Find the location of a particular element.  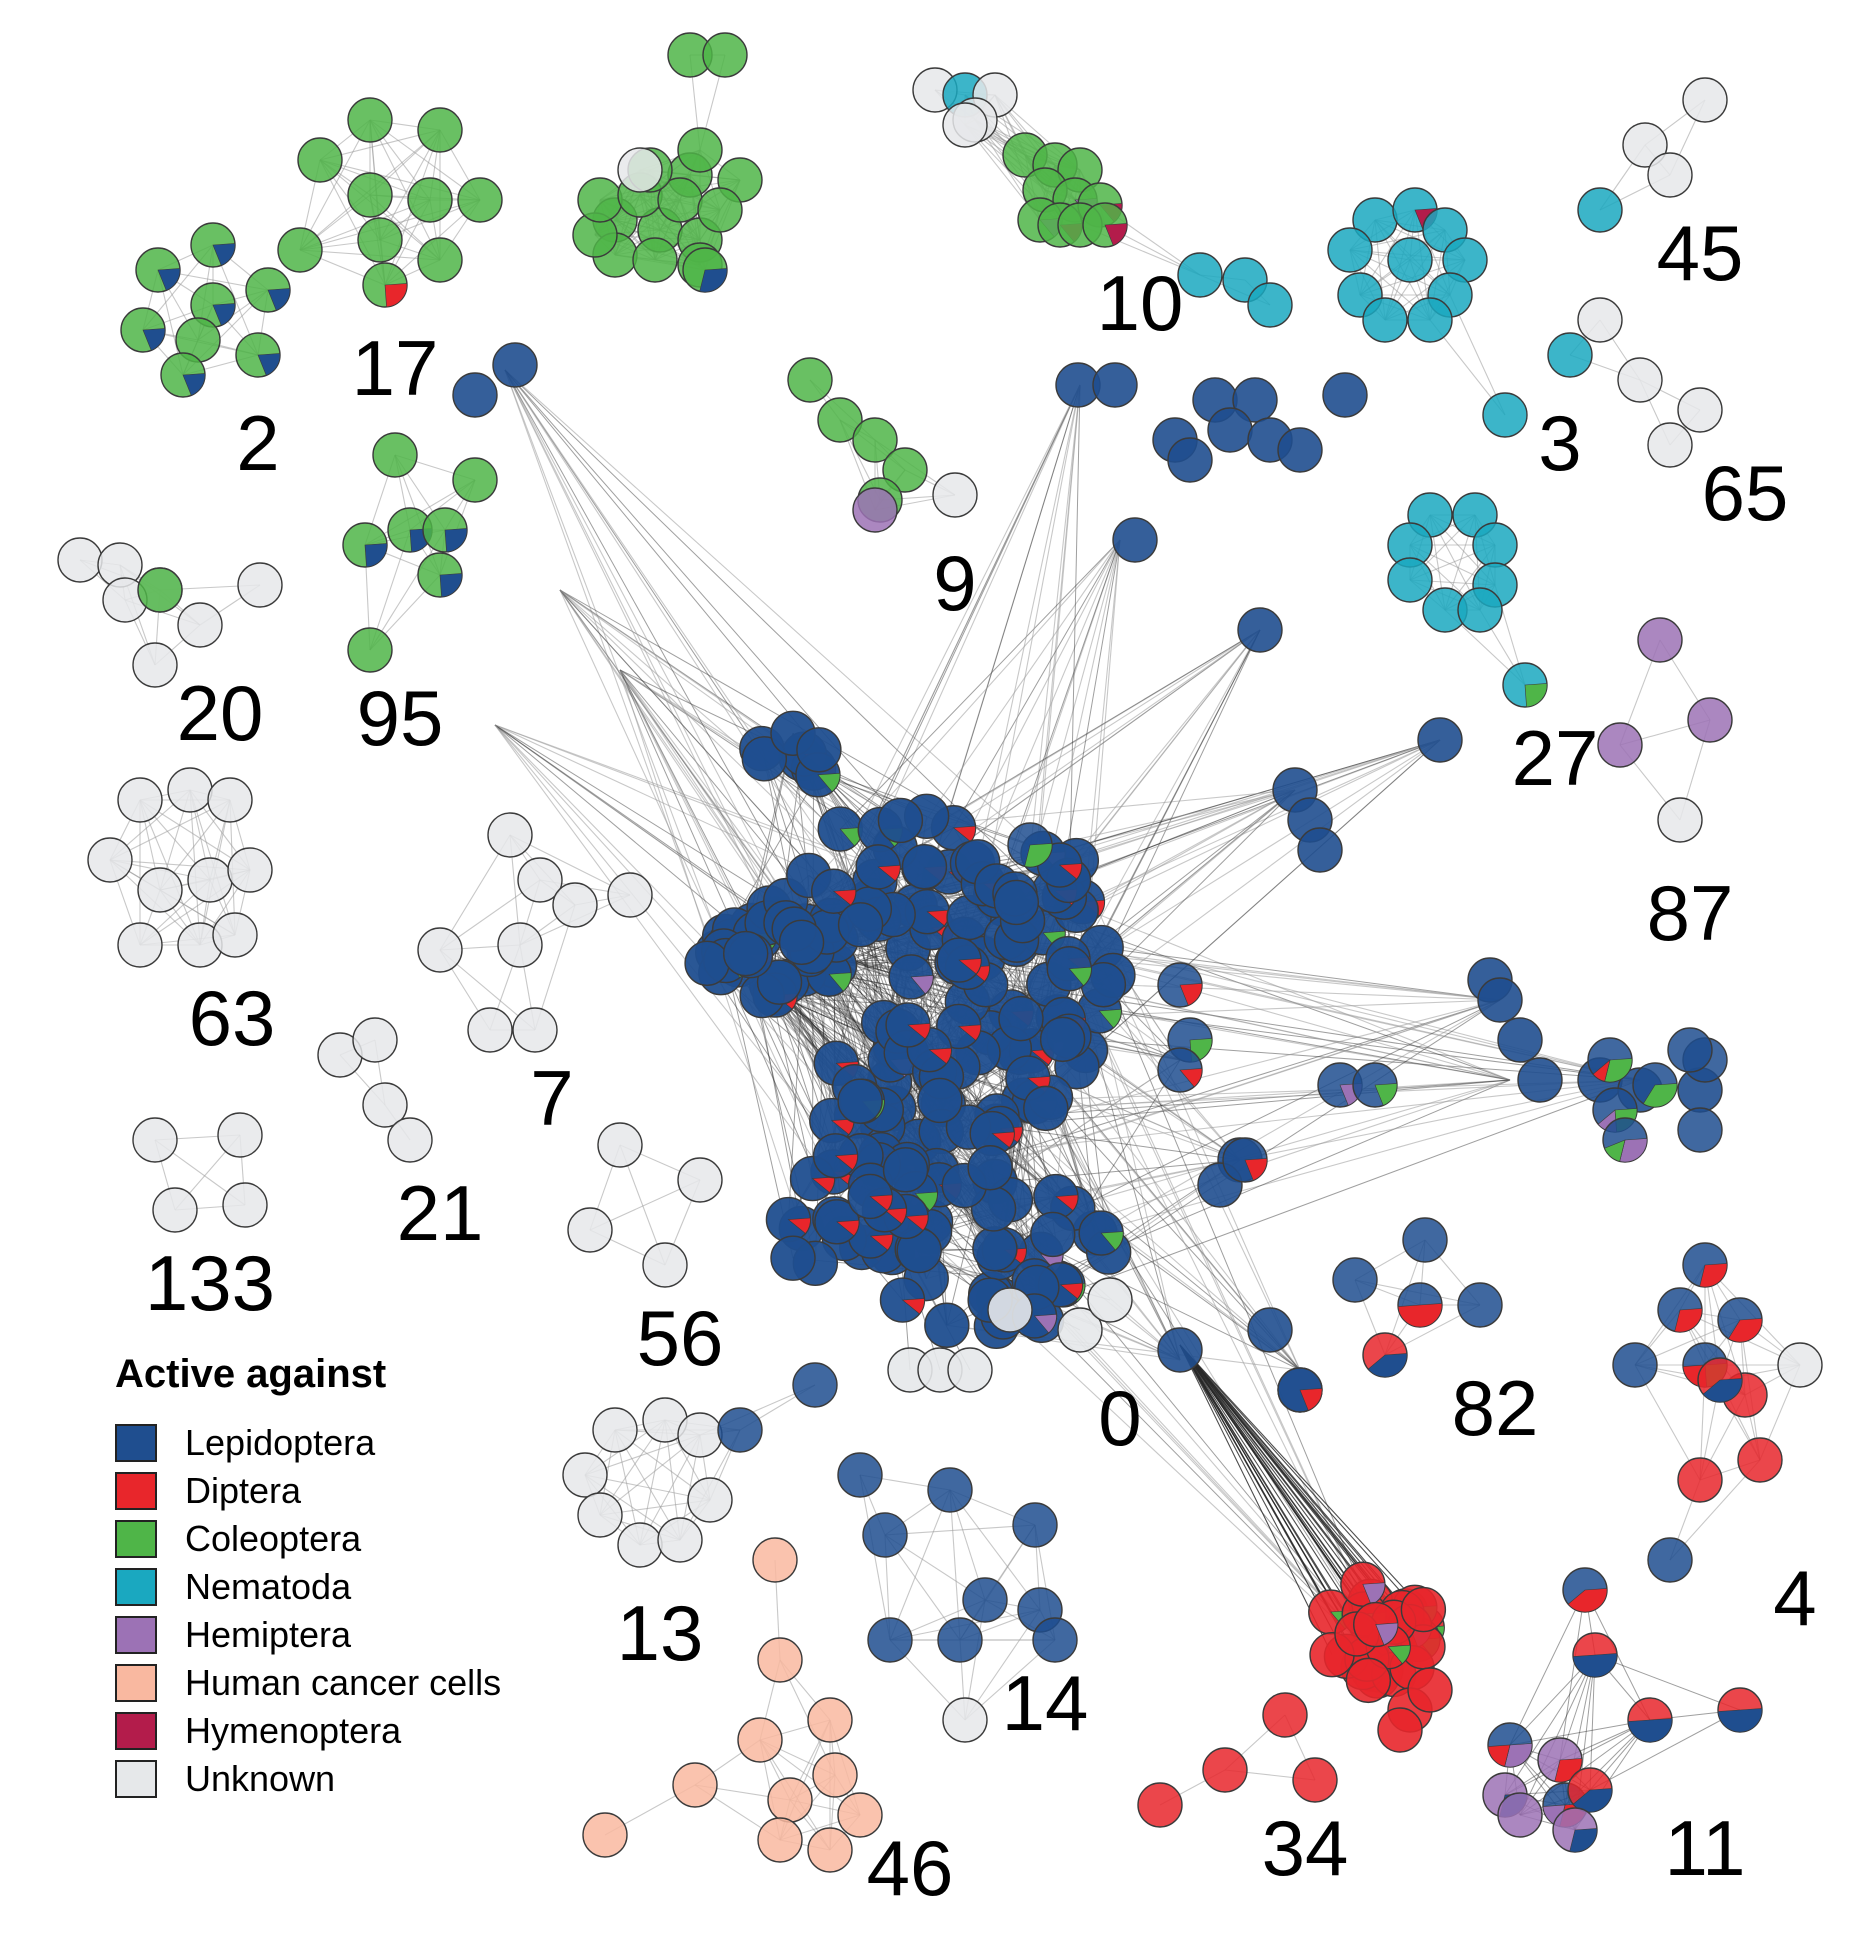

legend-item-hemiptera: Hemiptera is located at coordinates (375, 1635).